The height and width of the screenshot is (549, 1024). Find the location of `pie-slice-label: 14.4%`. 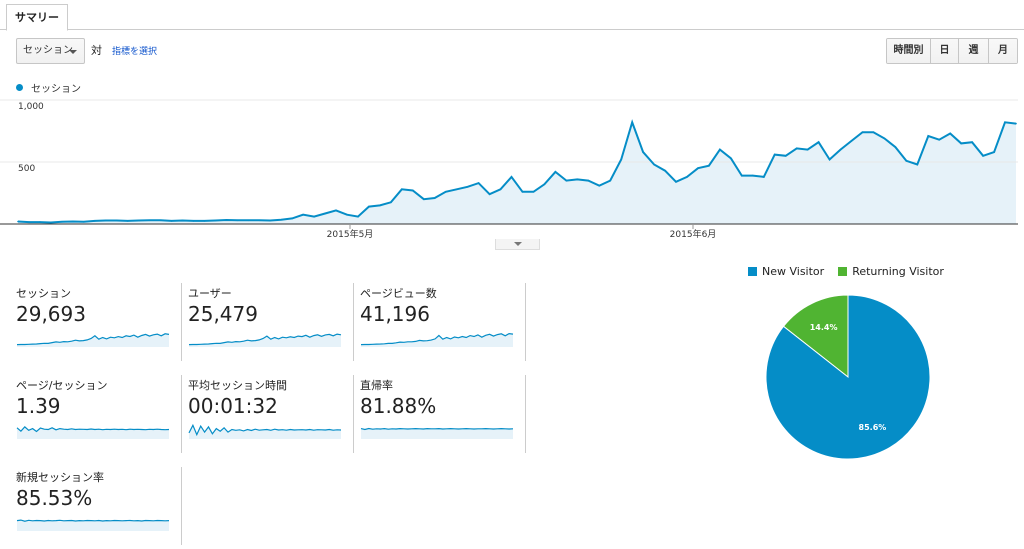

pie-slice-label: 14.4% is located at coordinates (824, 327).